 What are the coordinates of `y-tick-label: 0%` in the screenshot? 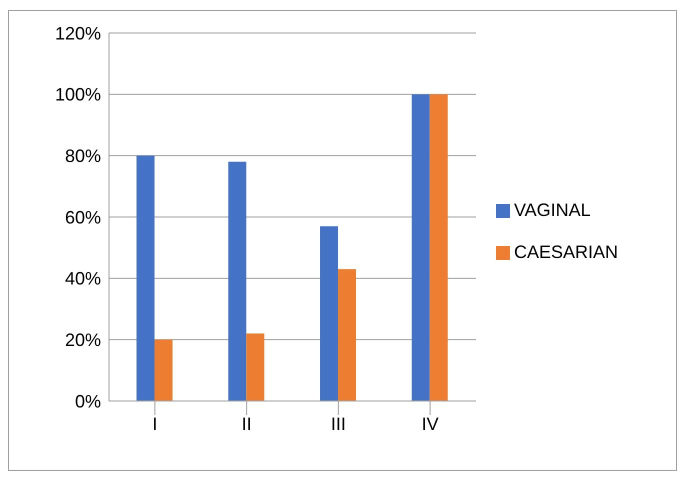 It's located at (87, 401).